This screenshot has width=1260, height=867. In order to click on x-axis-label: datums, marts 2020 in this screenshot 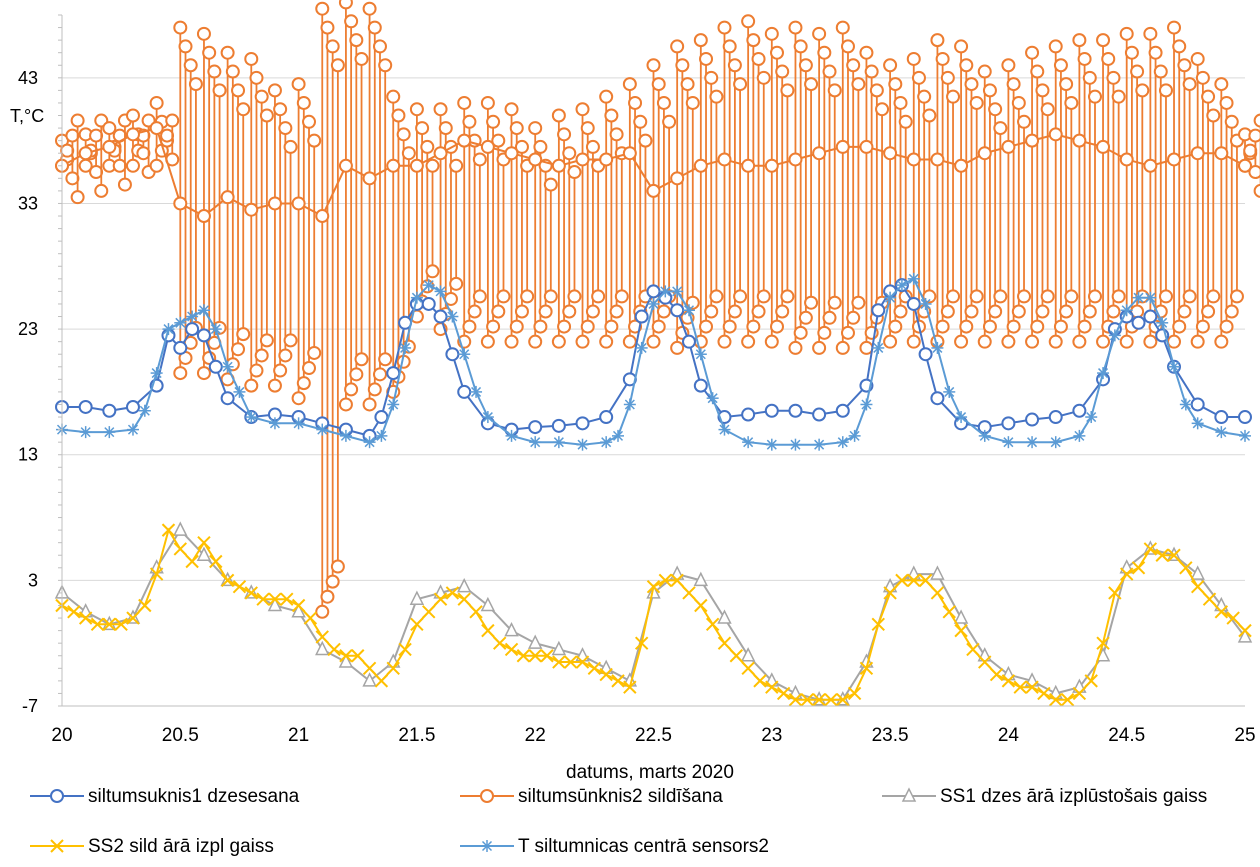, I will do `click(650, 772)`.